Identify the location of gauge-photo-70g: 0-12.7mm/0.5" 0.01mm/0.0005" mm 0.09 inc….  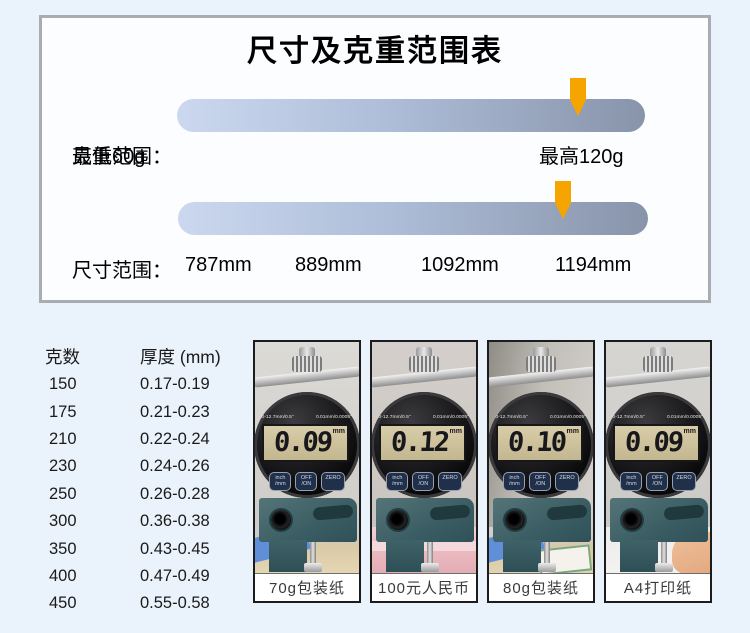
(307, 471).